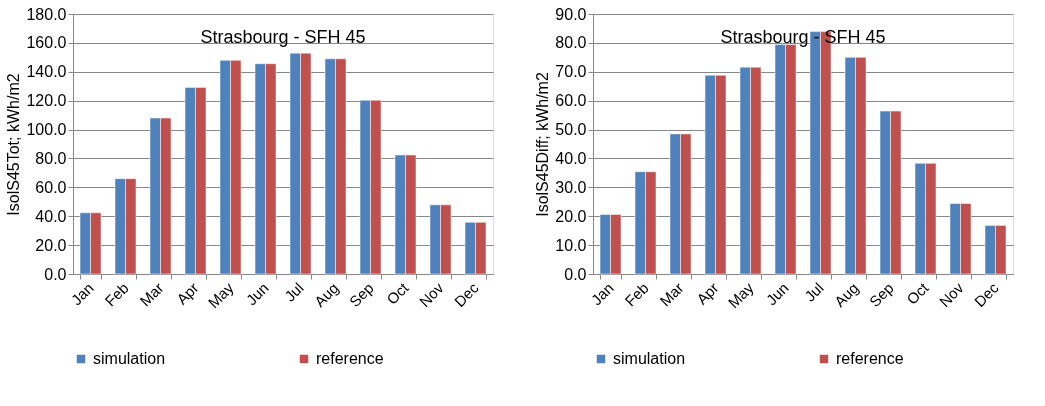  Describe the element at coordinates (46, 43) in the screenshot. I see `y-tick-label: 160.0` at that location.